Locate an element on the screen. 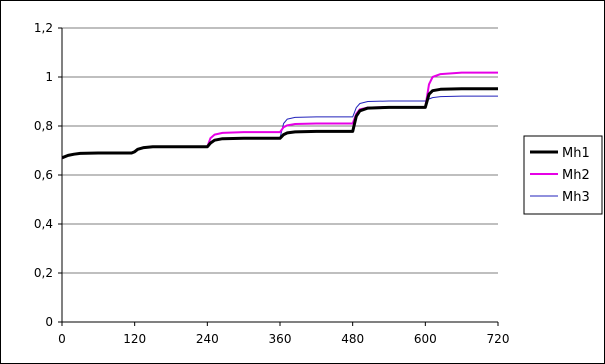 The width and height of the screenshot is (605, 364). y-tick-label-1: 0,2 is located at coordinates (43, 273).